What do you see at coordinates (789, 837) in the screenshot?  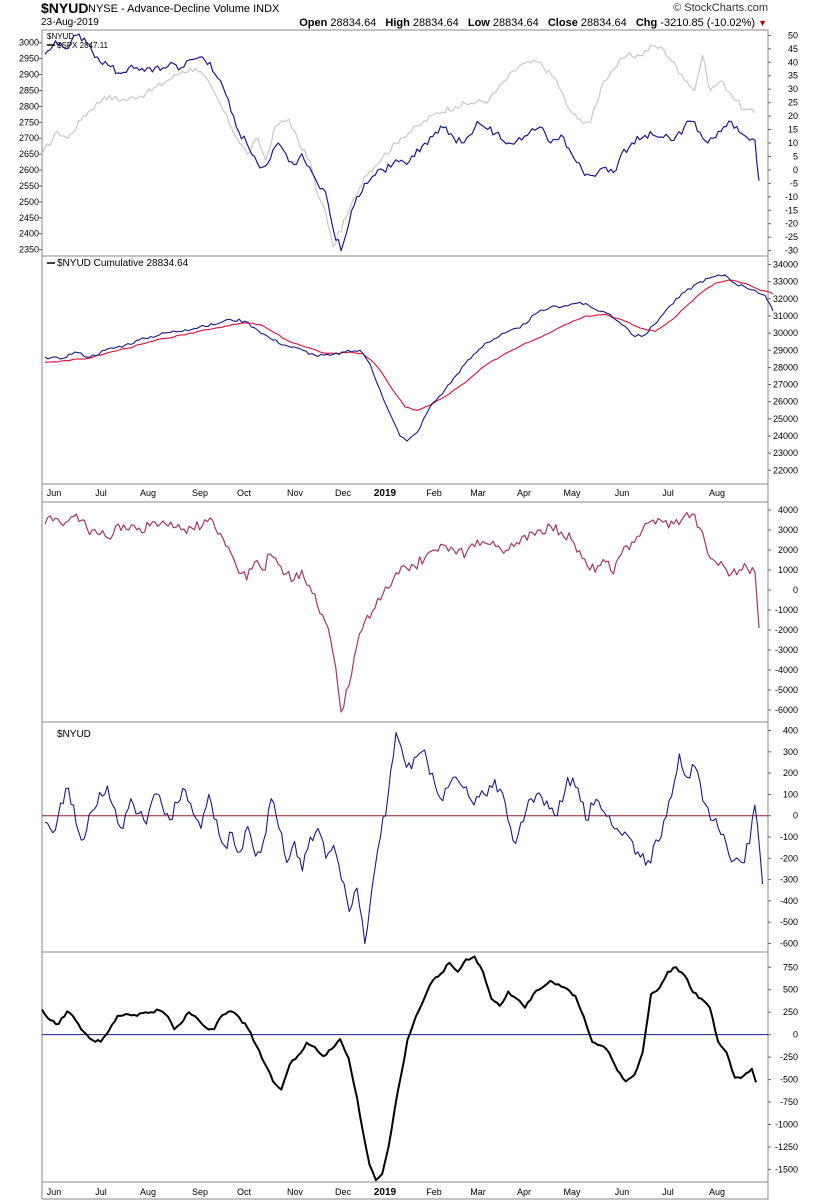 I see `daily-axis-tick-label: -100` at bounding box center [789, 837].